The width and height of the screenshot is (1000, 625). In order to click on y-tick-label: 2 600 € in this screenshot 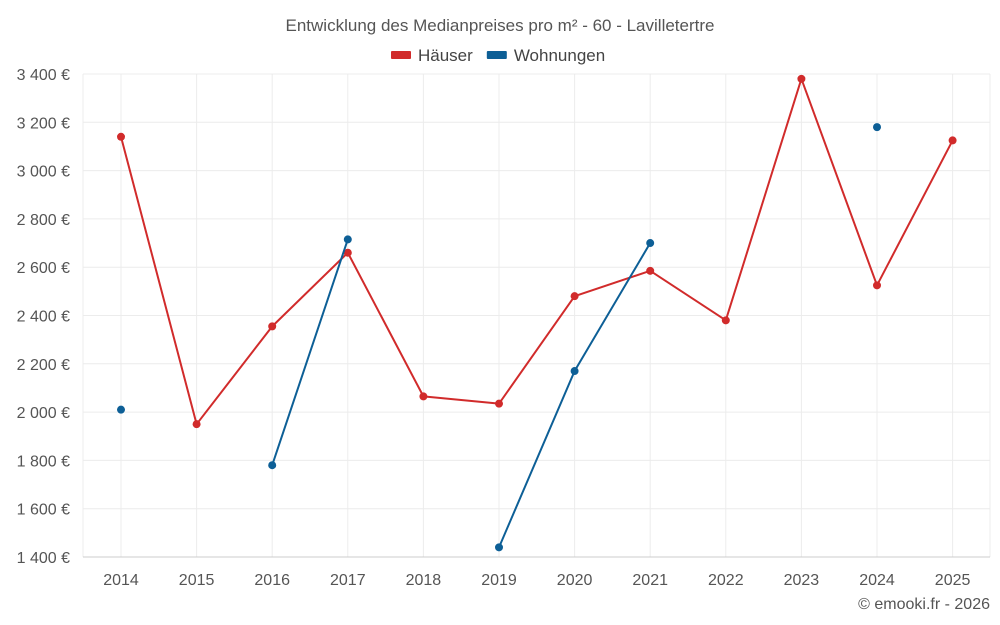, I will do `click(43, 268)`.